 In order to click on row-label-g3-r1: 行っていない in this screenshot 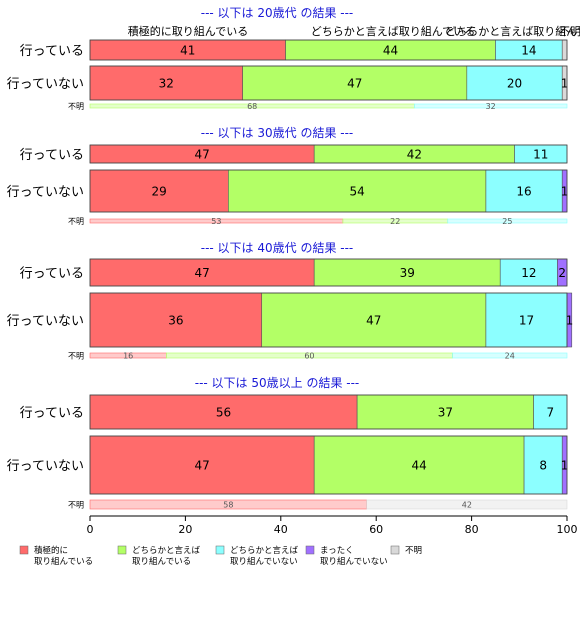, I will do `click(45, 466)`.